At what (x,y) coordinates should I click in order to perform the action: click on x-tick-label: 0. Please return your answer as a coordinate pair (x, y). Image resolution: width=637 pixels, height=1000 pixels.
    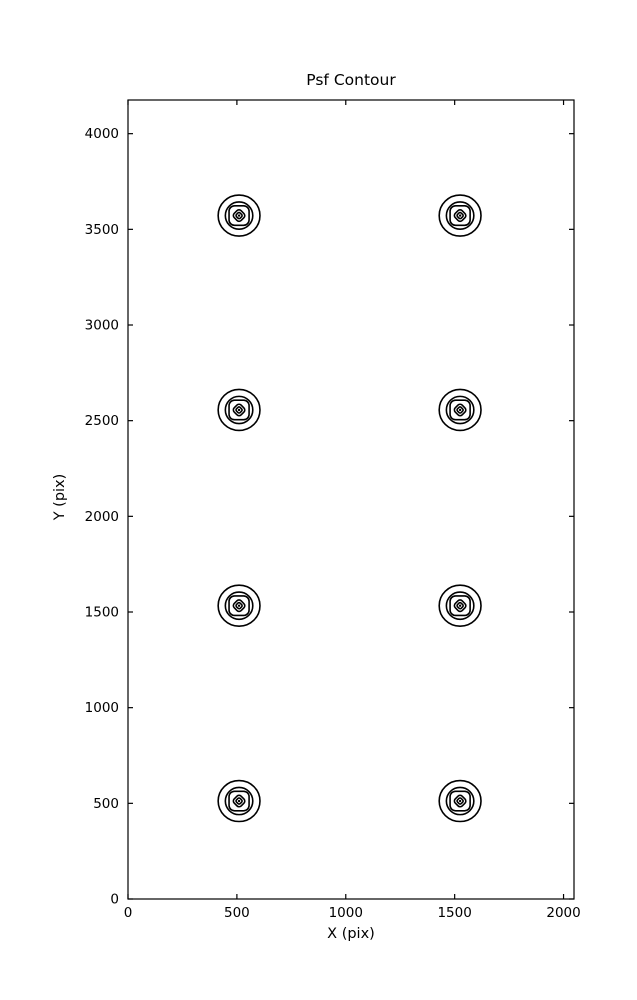
    Looking at the image, I should click on (128, 913).